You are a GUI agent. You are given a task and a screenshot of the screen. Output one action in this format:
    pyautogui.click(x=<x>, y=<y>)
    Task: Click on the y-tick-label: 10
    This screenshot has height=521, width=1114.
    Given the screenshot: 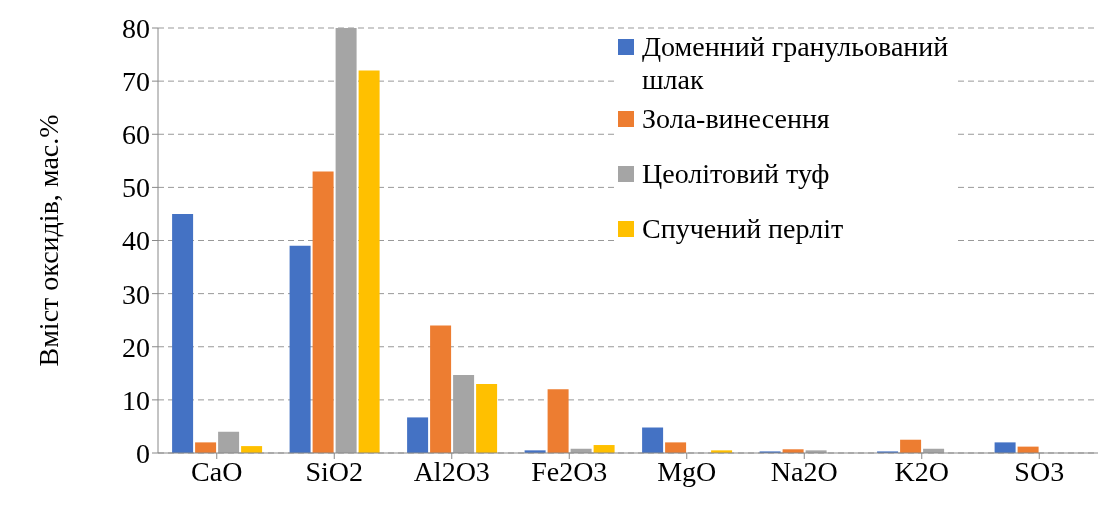 What is the action you would take?
    pyautogui.click(x=136, y=400)
    